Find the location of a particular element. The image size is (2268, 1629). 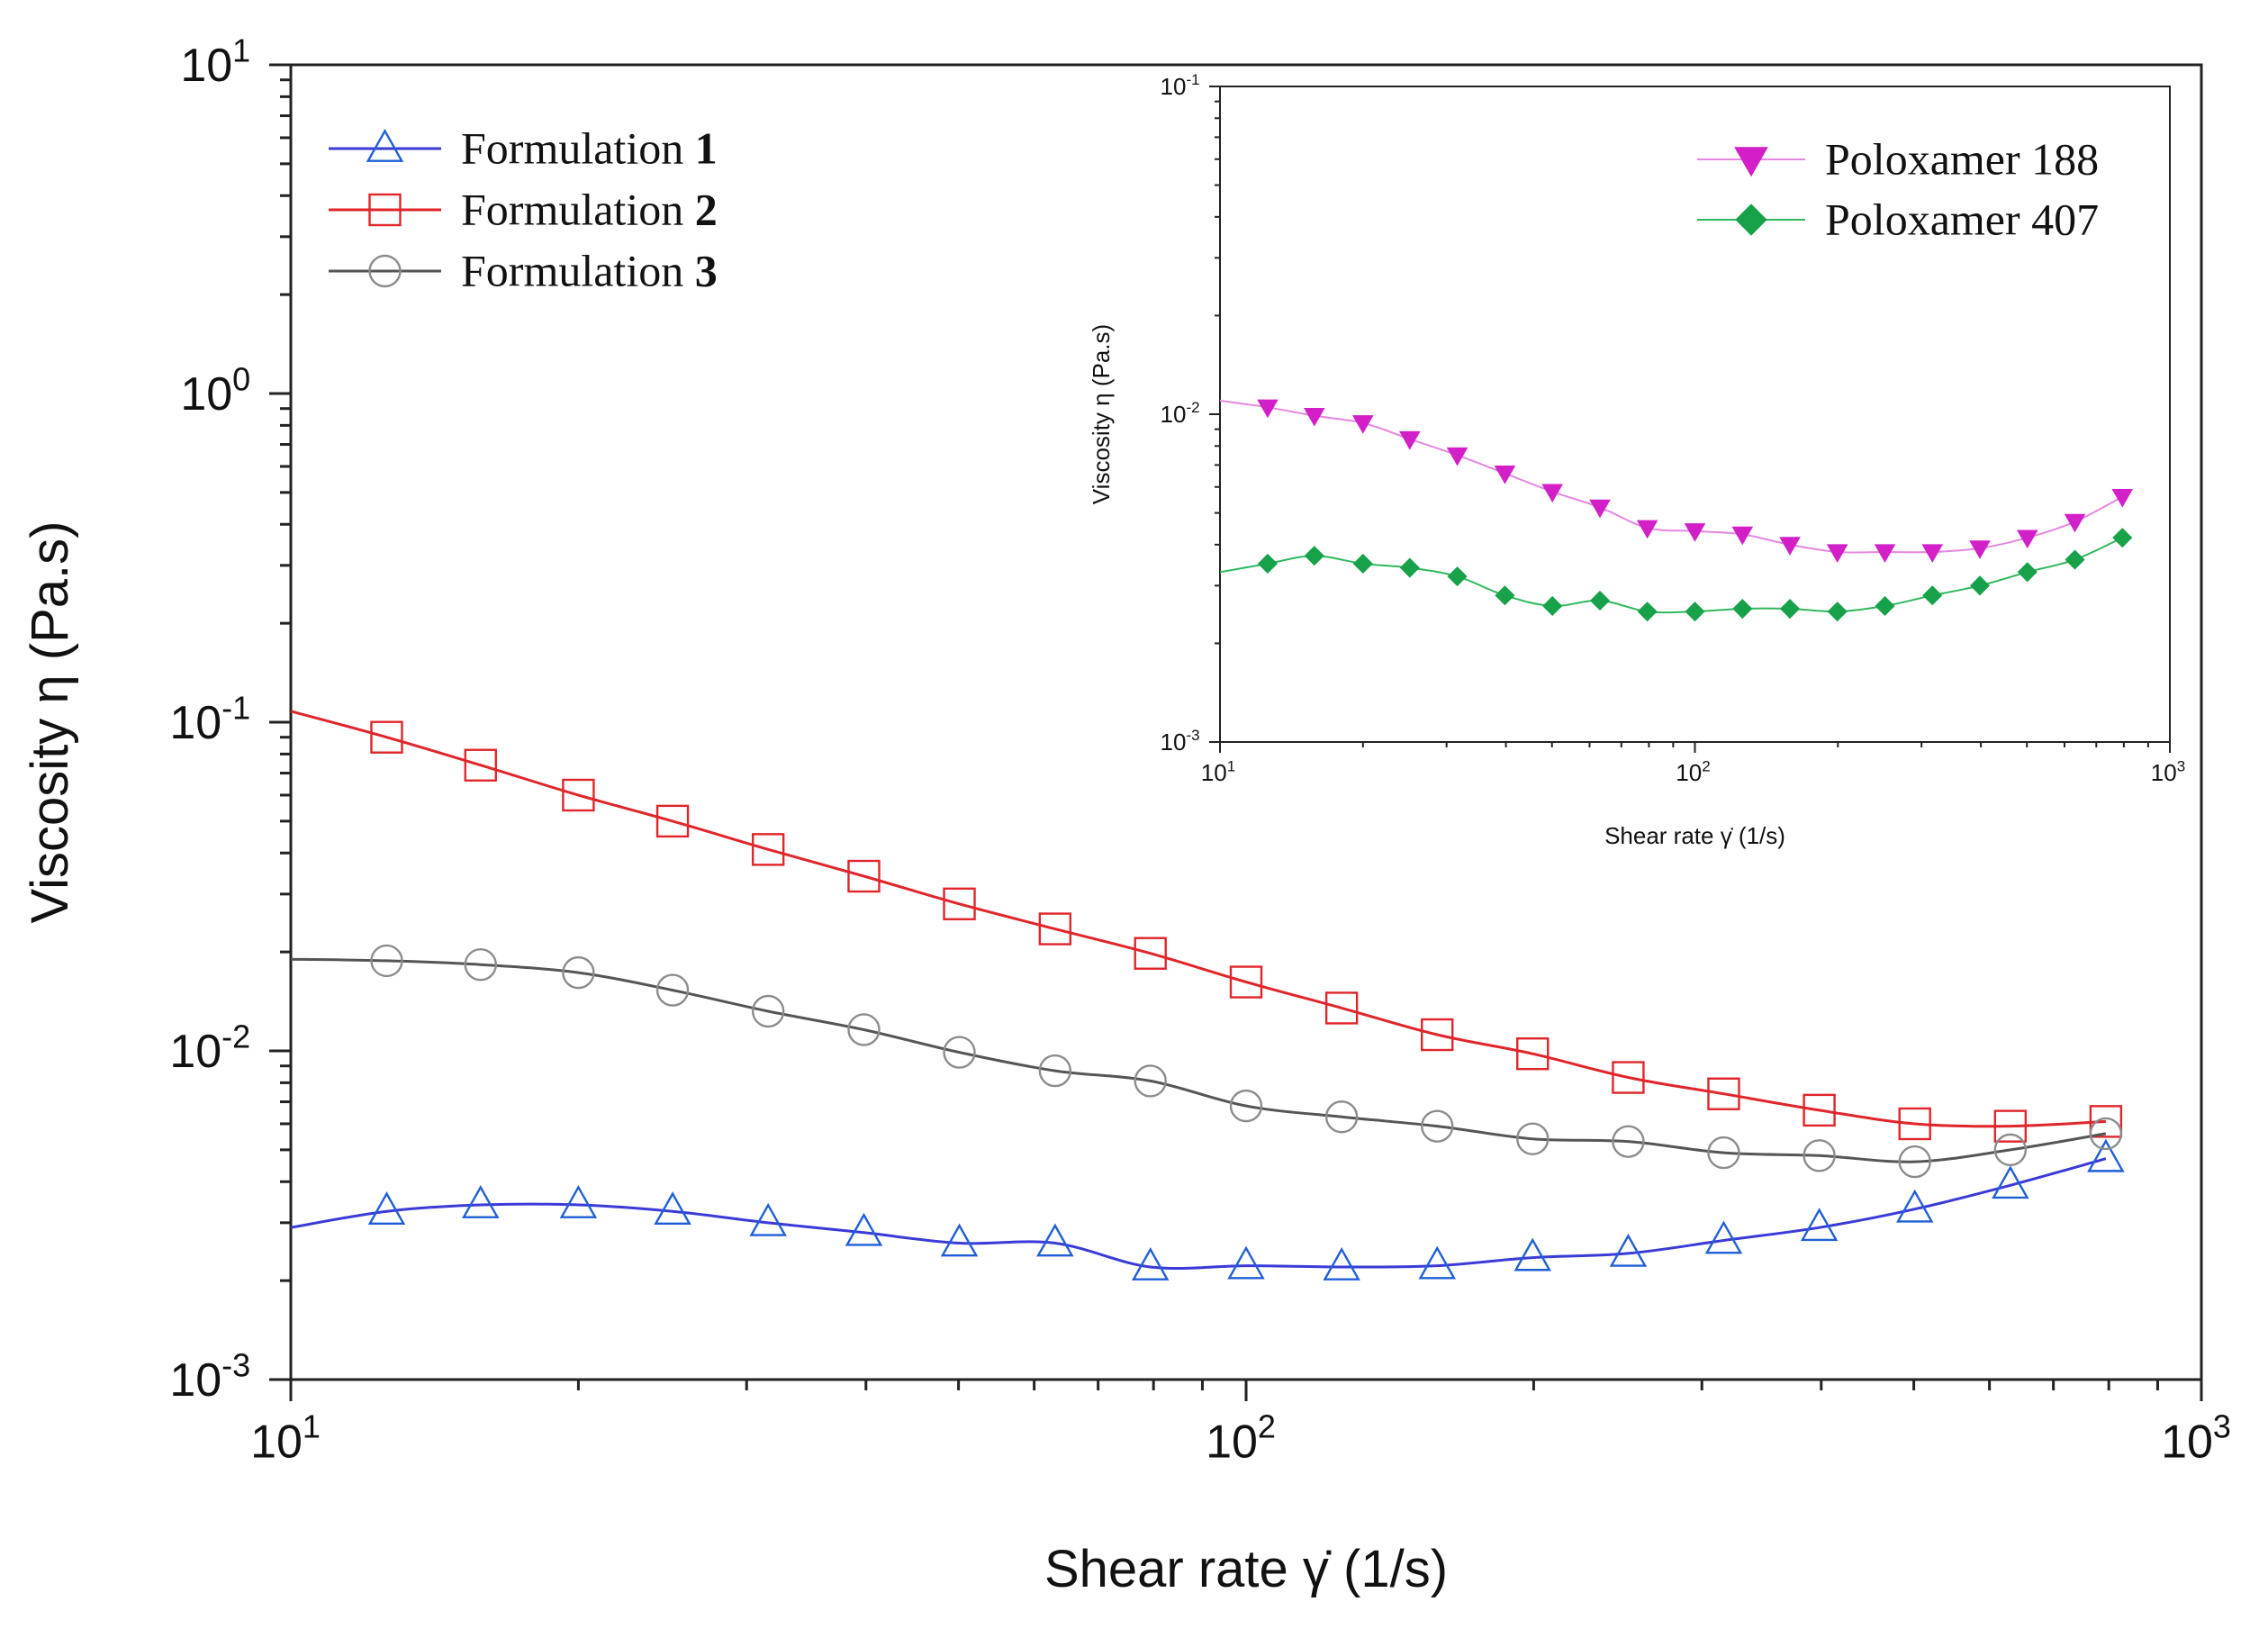

main-series-line is located at coordinates (1198, 1060).